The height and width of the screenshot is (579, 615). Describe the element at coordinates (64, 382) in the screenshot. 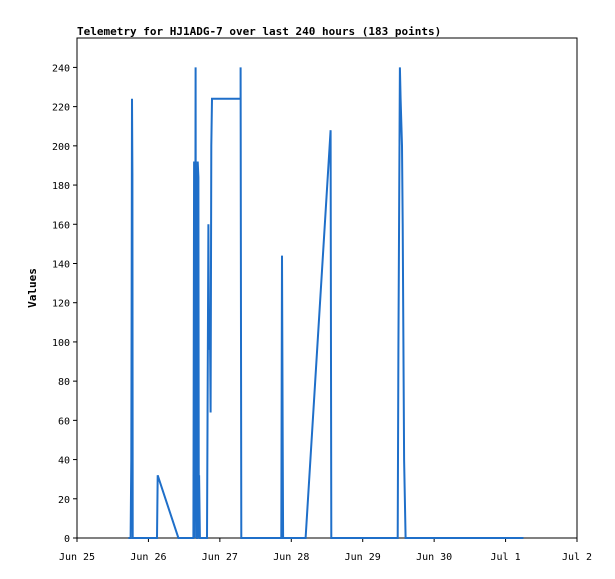

I see `y-tick-label: 80` at that location.